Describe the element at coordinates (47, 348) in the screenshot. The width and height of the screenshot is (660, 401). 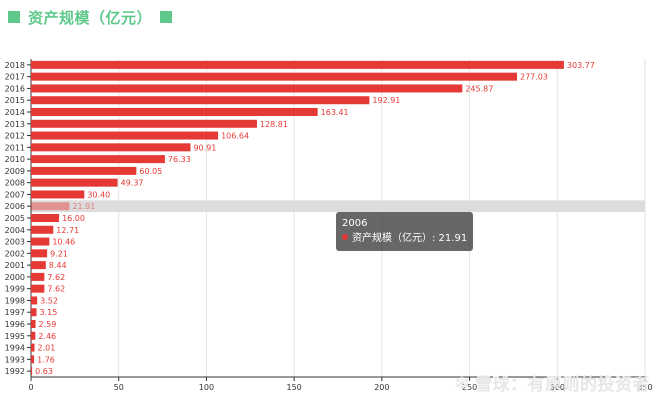
I see `data-label: 2.01` at that location.